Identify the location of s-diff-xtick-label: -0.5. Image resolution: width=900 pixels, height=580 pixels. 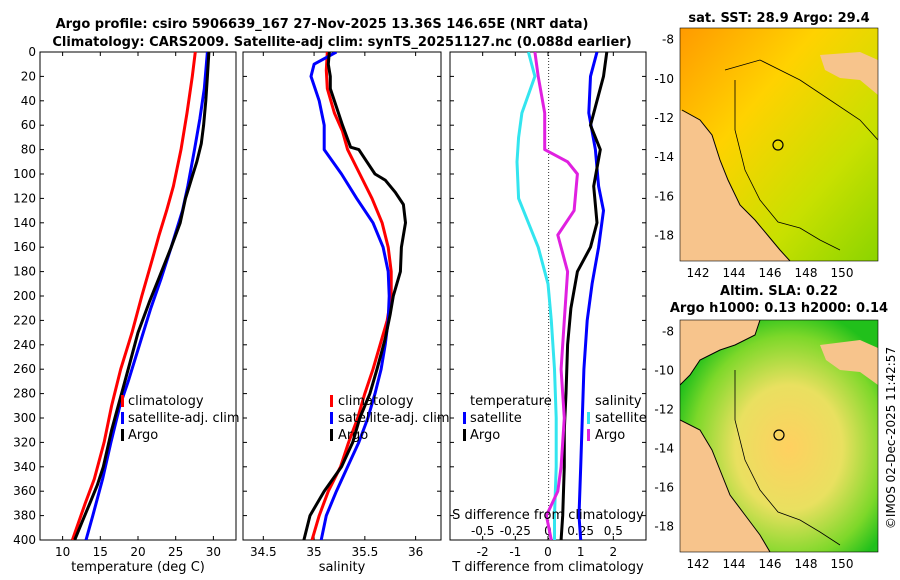
(482, 531).